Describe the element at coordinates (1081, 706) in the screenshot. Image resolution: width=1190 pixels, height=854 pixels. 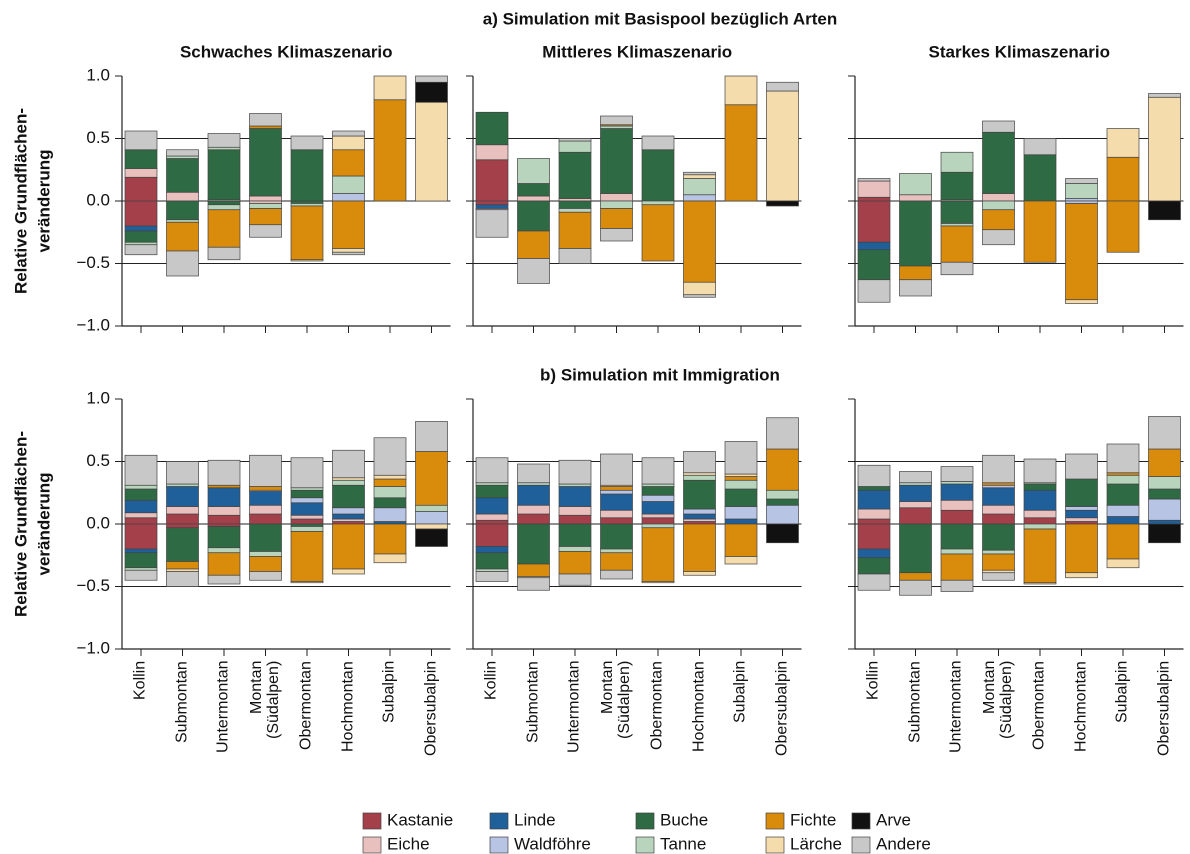
I see `x-tick-label: Hochmontan` at that location.